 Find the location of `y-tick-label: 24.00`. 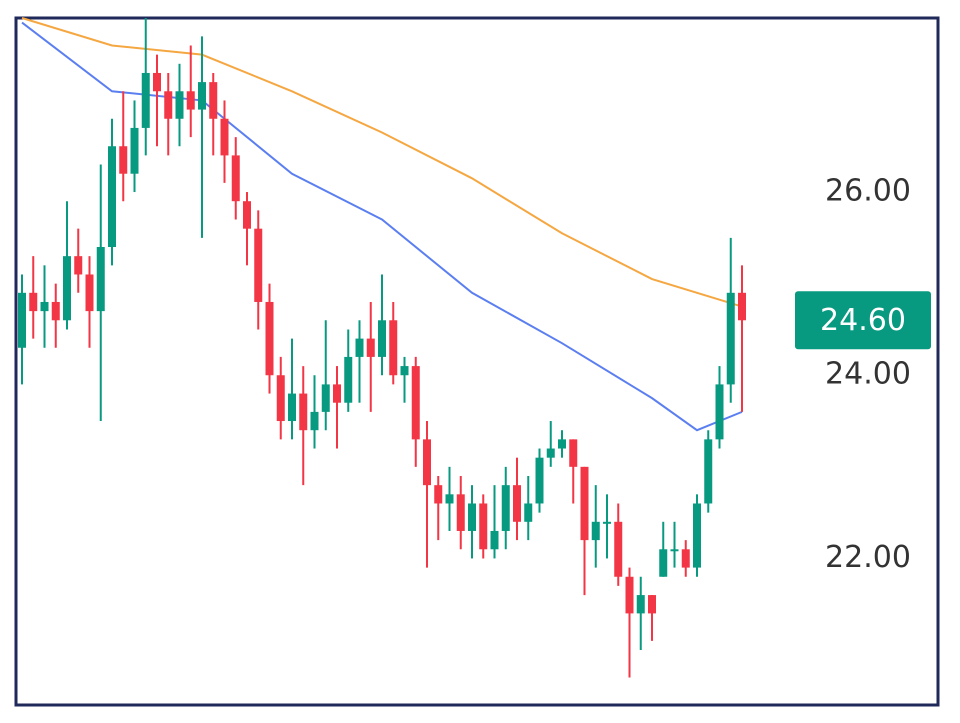

y-tick-label: 24.00 is located at coordinates (868, 374).